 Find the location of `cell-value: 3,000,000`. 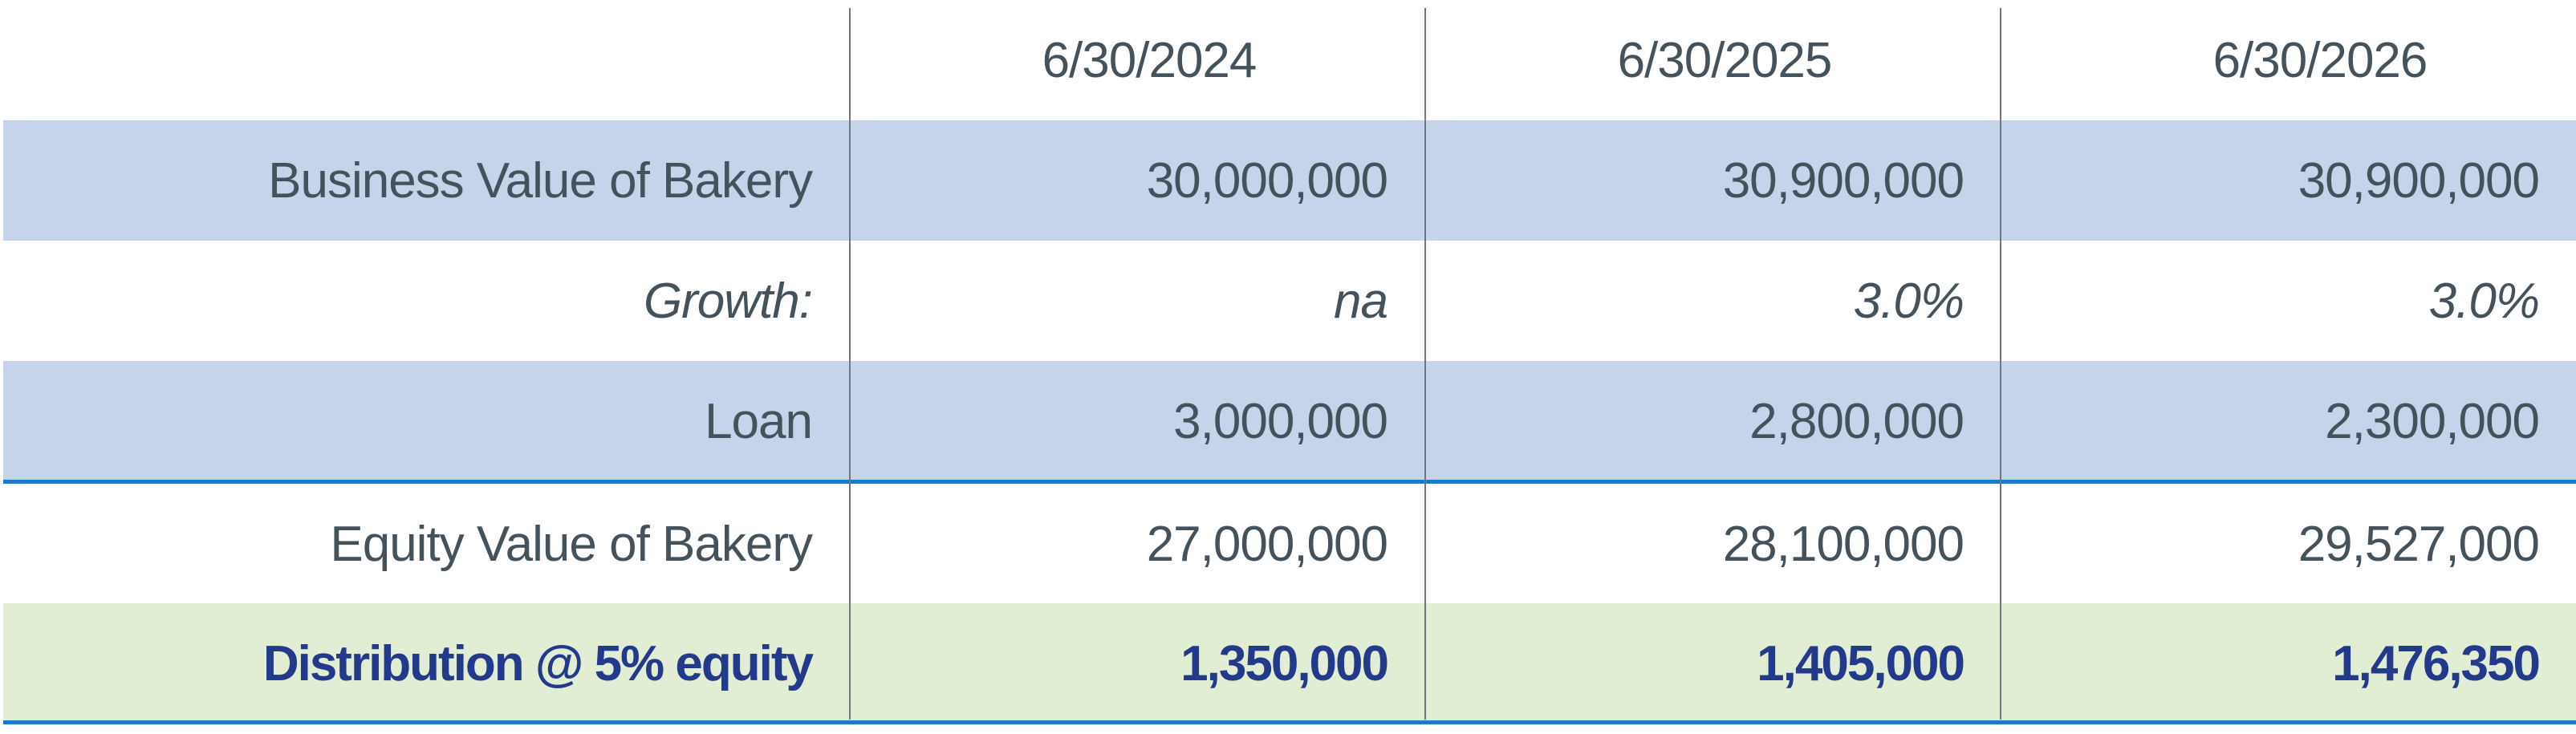

cell-value: 3,000,000 is located at coordinates (1280, 421).